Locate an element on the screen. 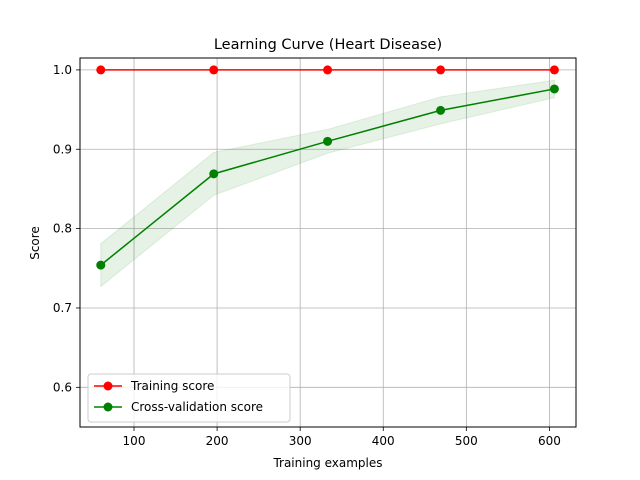 The width and height of the screenshot is (640, 480). legend-box is located at coordinates (189, 398).